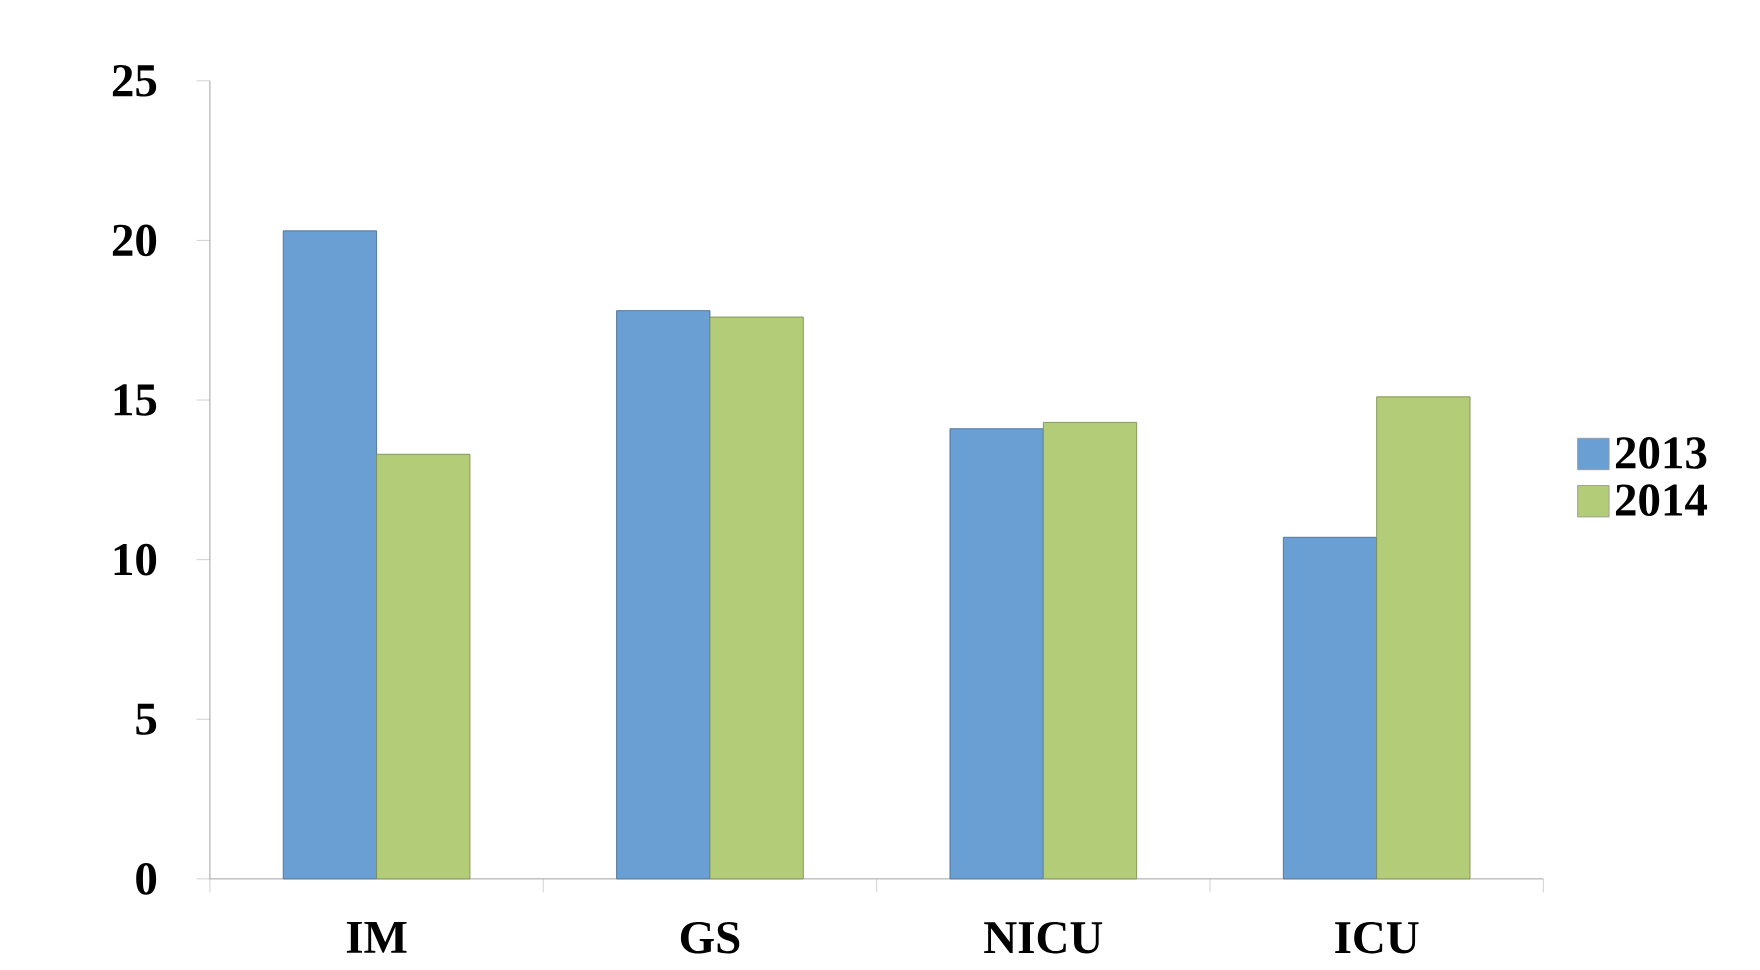 This screenshot has width=1760, height=970. I want to click on legend-label: 2014, so click(1661, 500).